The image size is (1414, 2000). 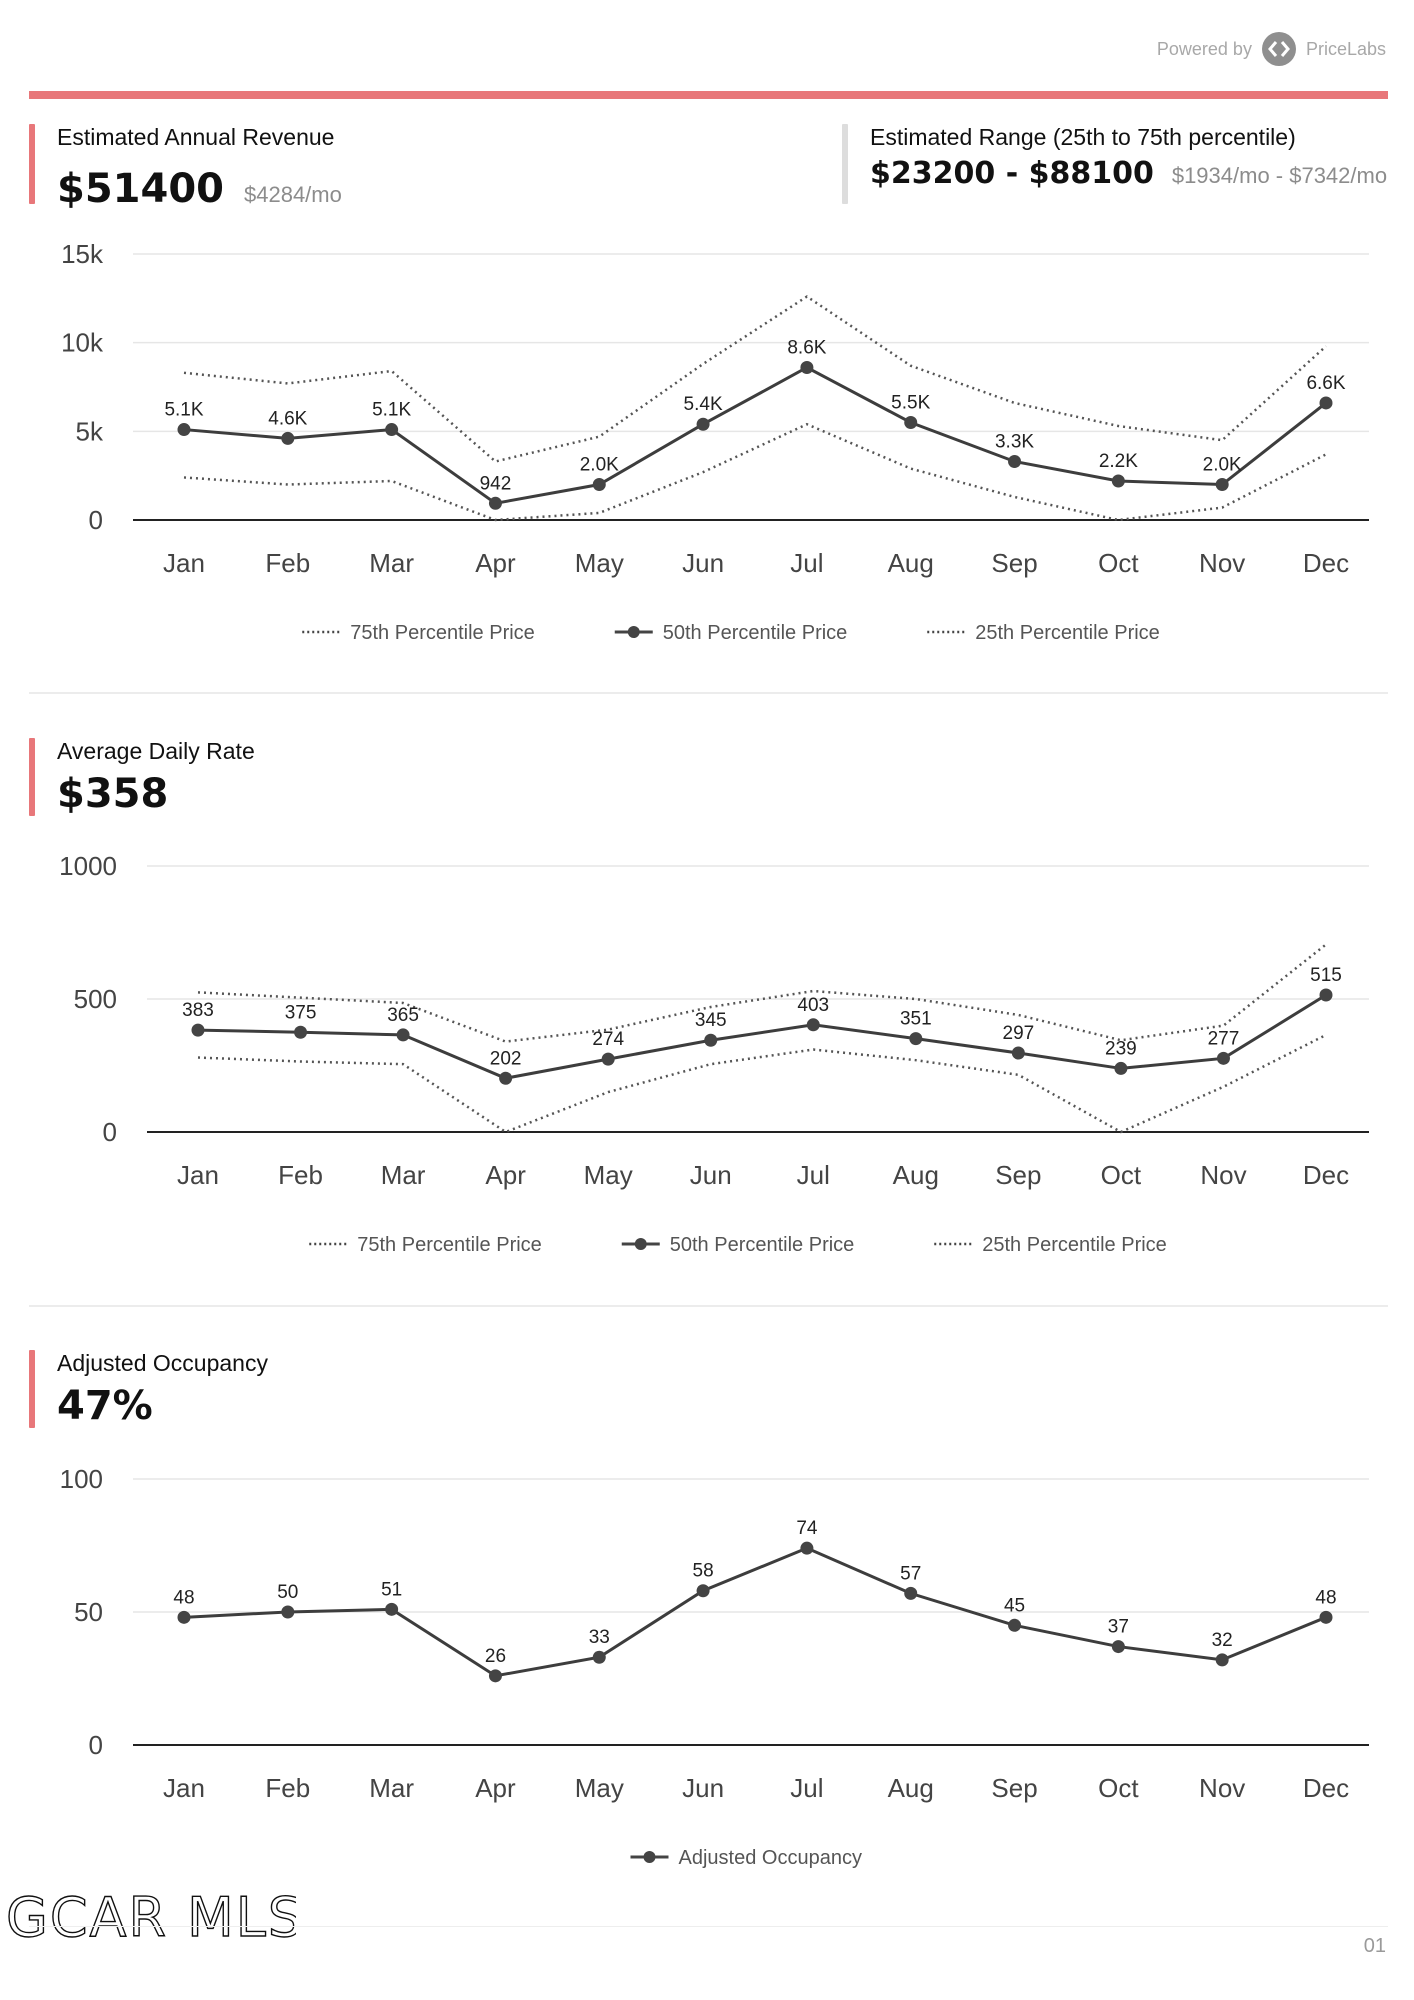 I want to click on data-label: 8.6K, so click(x=806, y=347).